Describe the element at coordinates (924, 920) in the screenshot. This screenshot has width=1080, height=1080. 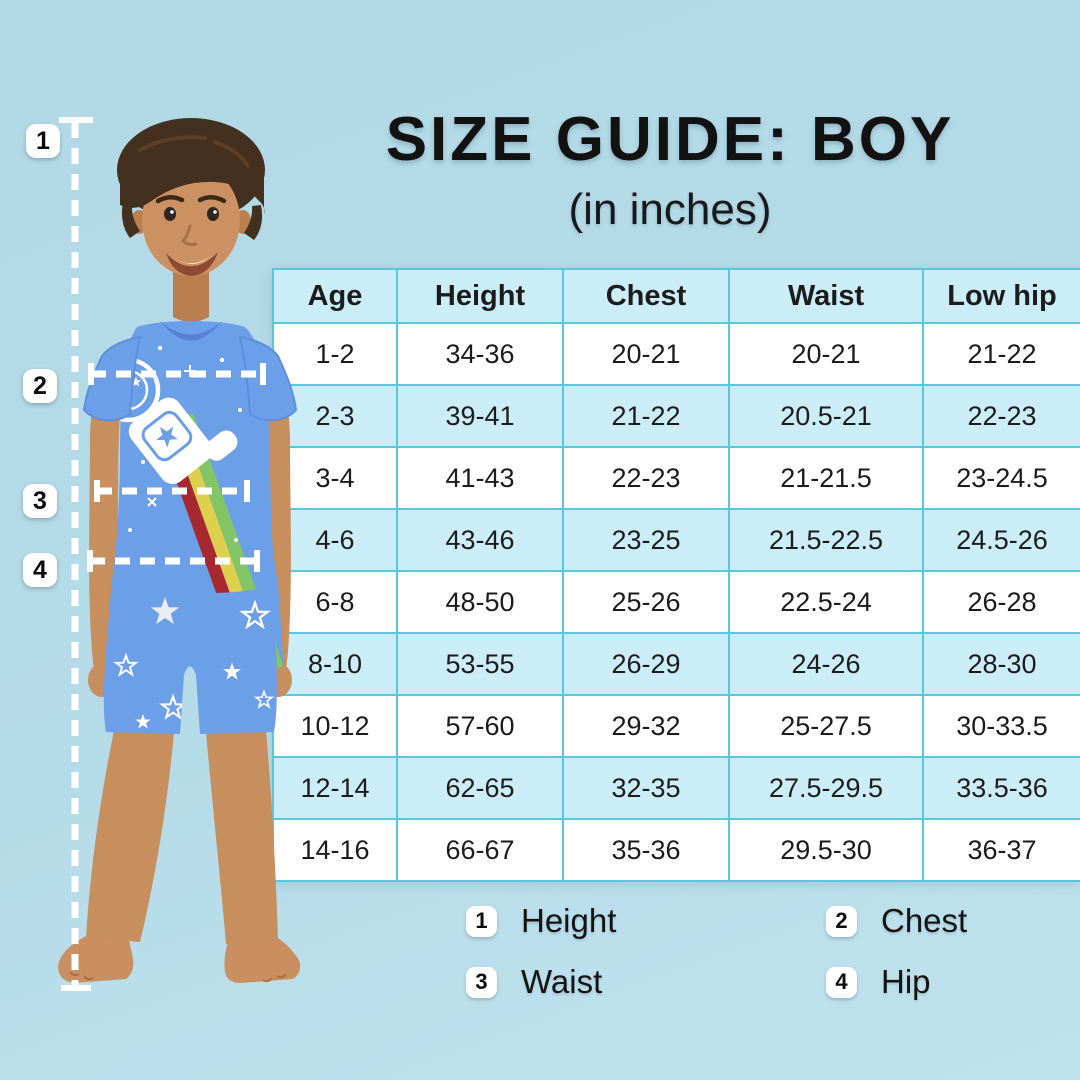
I see `legend-label-chest: Chest` at that location.